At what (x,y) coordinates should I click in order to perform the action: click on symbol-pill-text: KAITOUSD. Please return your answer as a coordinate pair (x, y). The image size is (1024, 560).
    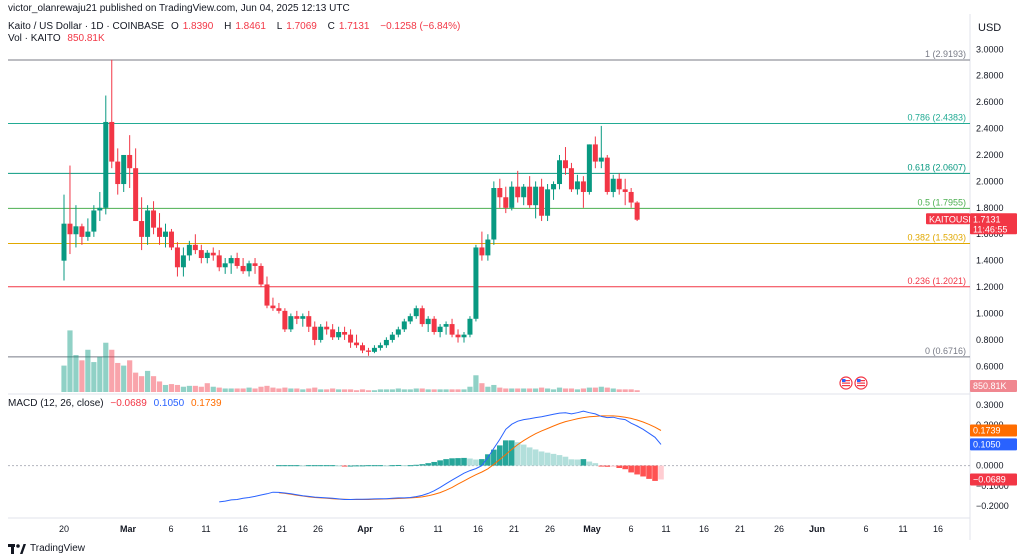
    Looking at the image, I should click on (952, 219).